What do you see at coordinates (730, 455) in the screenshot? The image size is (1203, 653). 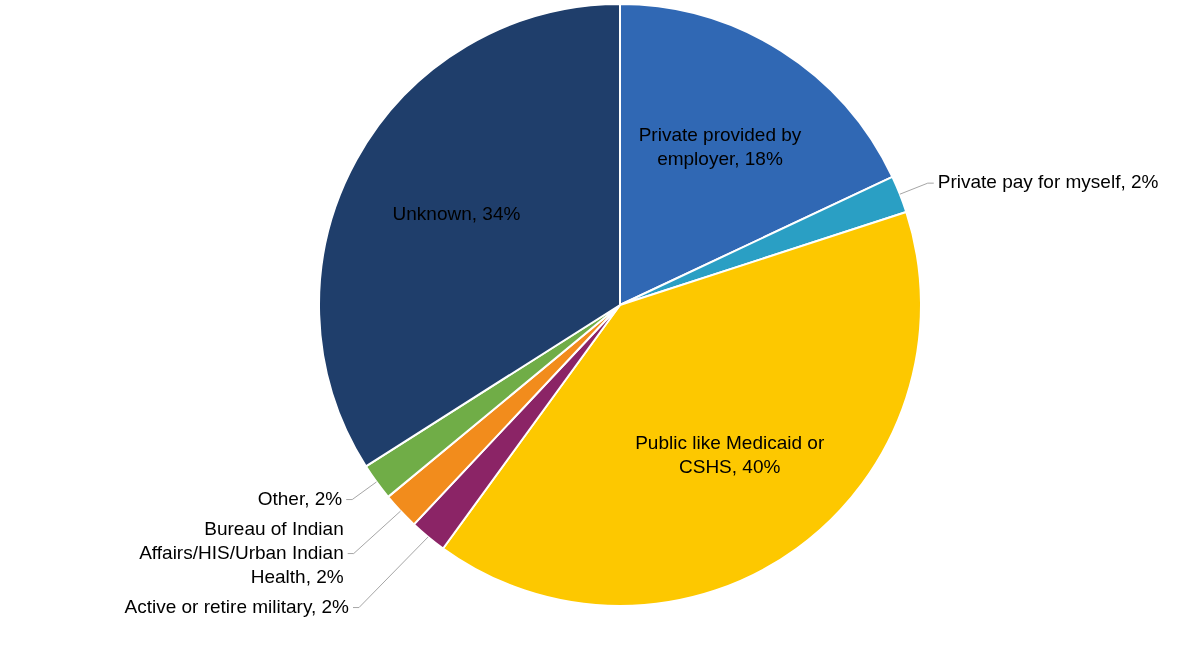 I see `slice-label: Public like Medicaid or CSHS, 40%` at bounding box center [730, 455].